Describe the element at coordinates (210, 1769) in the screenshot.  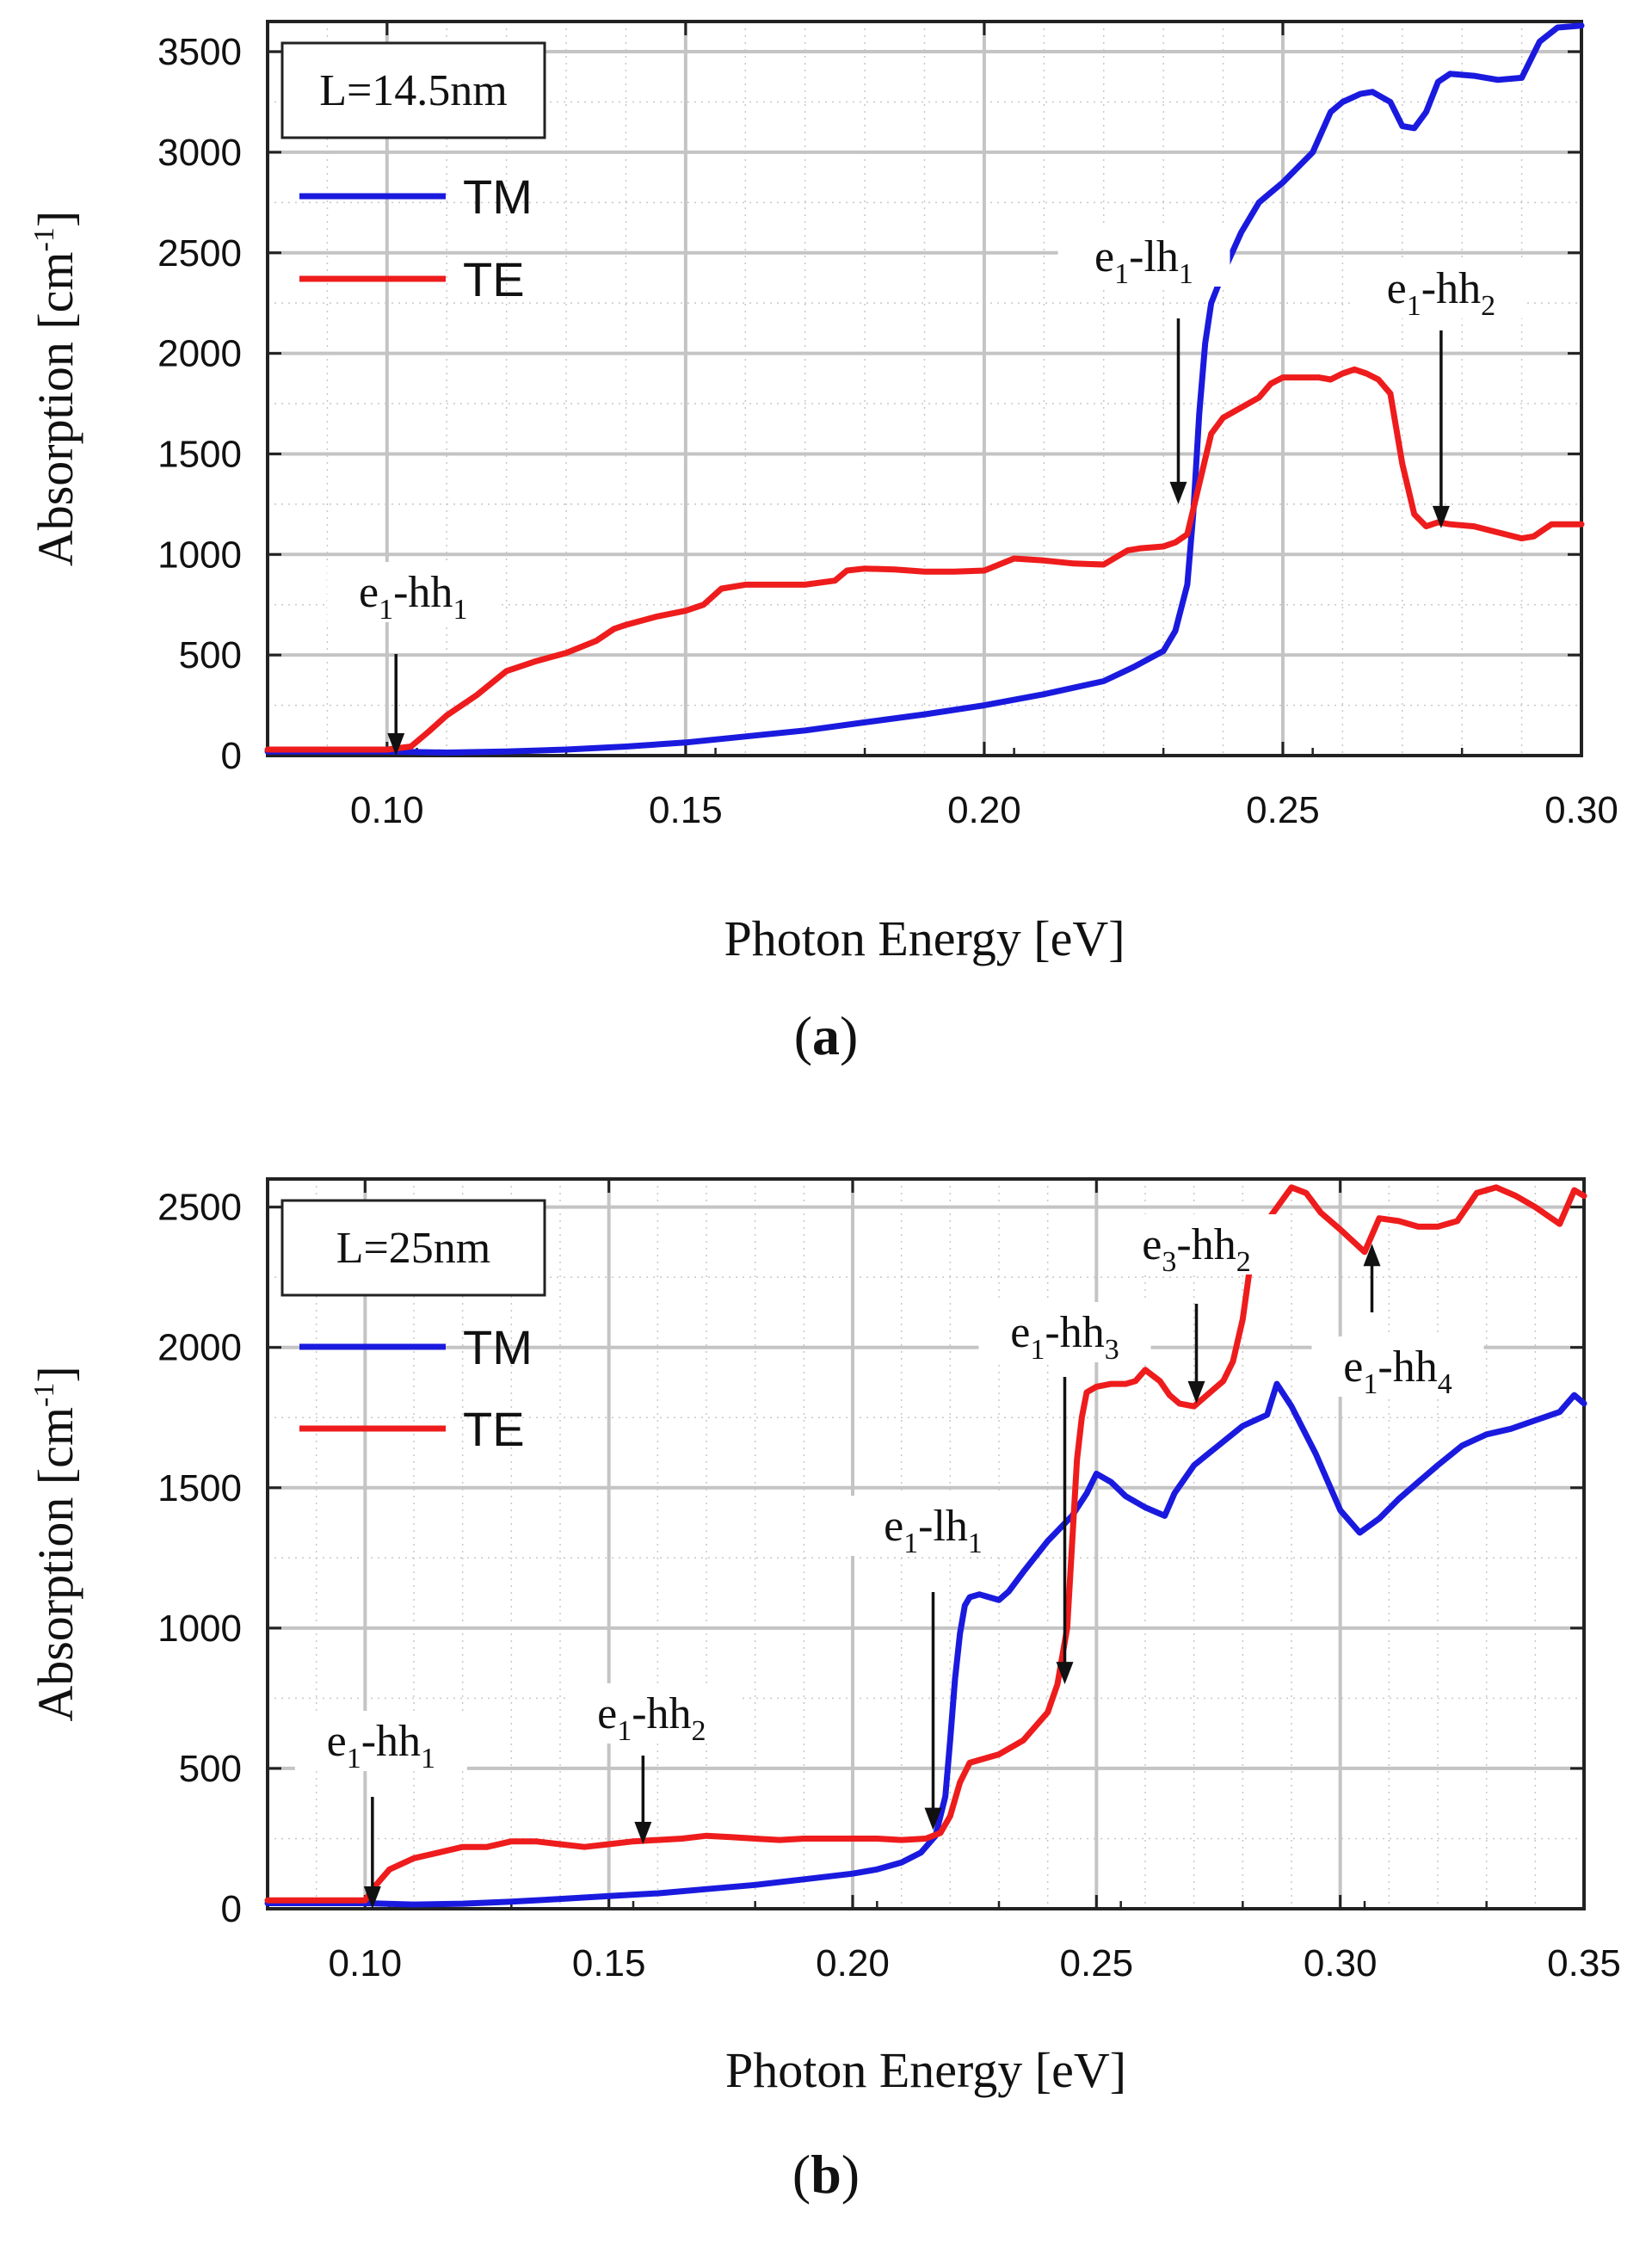
I see `y-tick-label: 500` at that location.